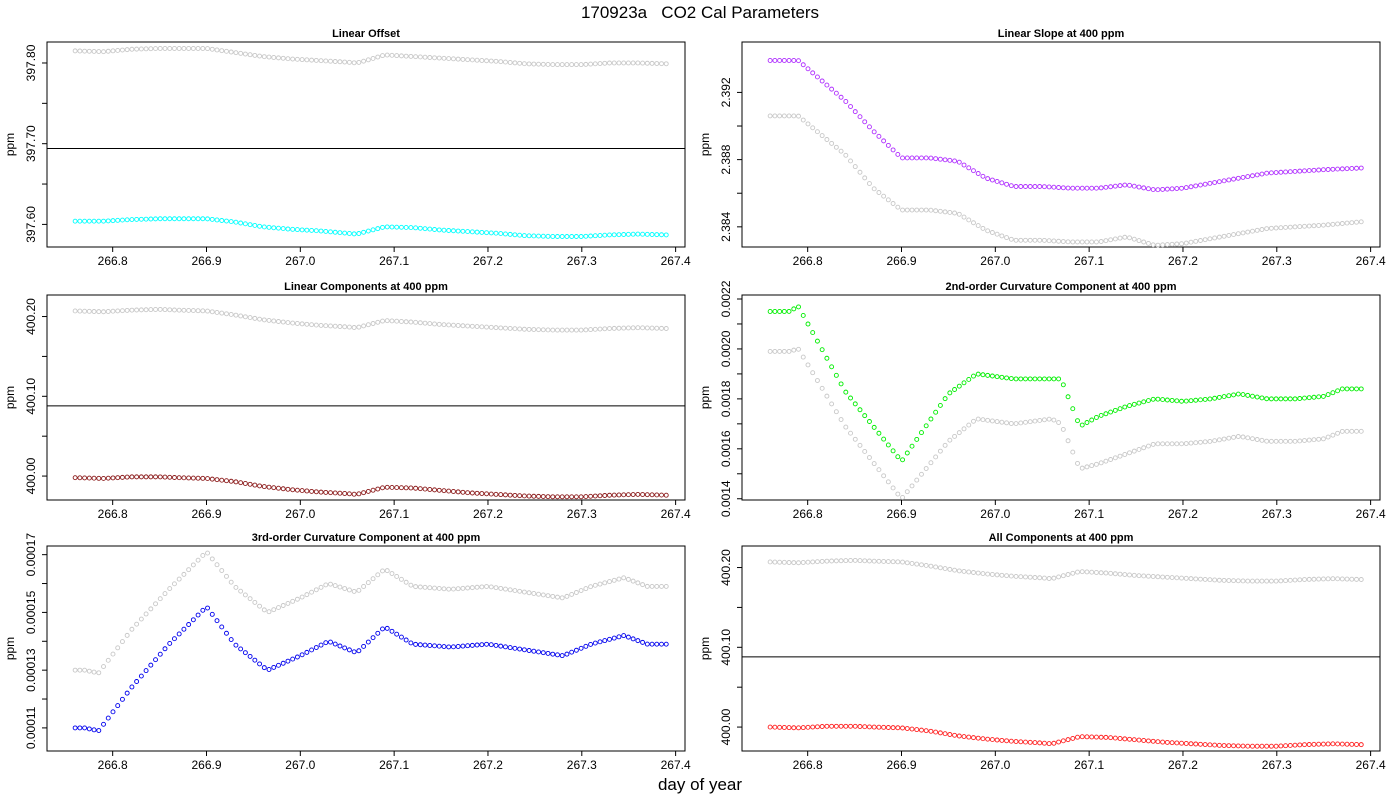  Describe the element at coordinates (366, 34) in the screenshot. I see `panel-title: Linear Offset` at that location.